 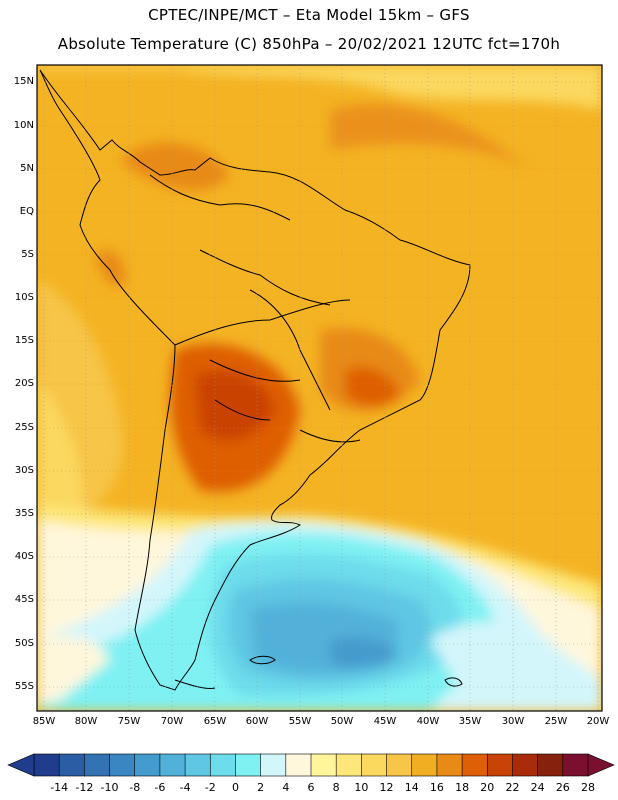 What do you see at coordinates (23, 81) in the screenshot?
I see `lat-label: 15N` at bounding box center [23, 81].